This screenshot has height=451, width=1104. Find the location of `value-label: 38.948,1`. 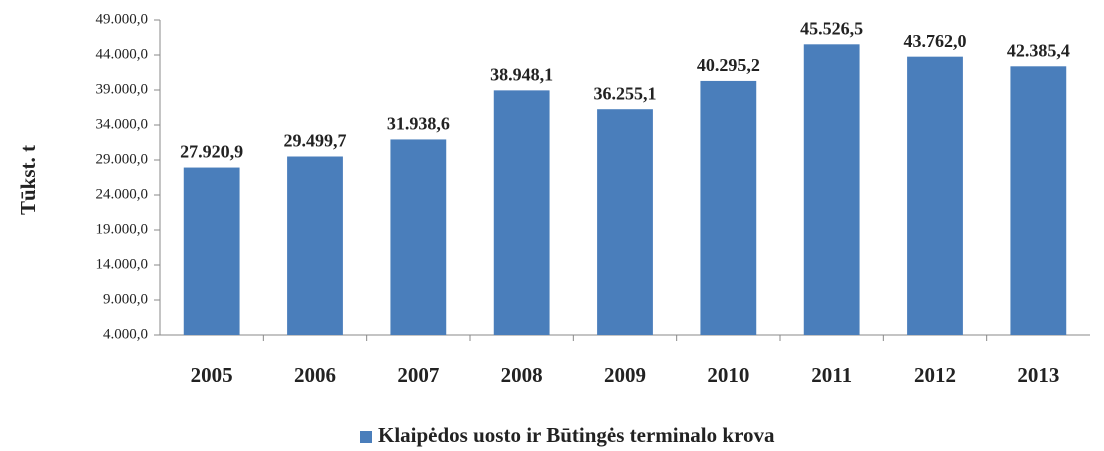

value-label: 38.948,1 is located at coordinates (521, 74).